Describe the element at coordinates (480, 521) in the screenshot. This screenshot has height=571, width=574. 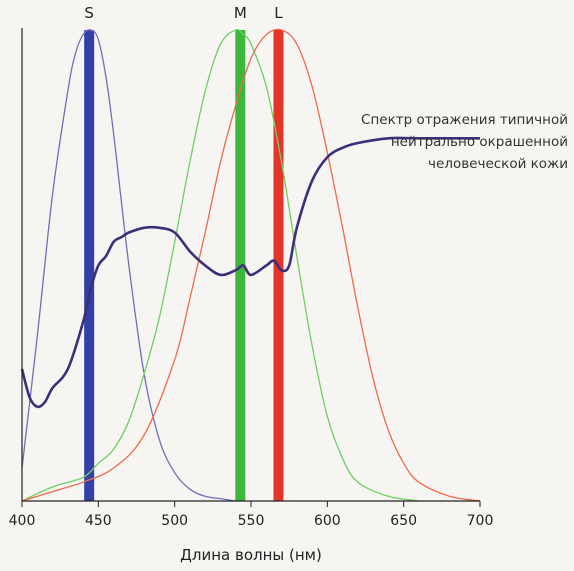
I see `x-tick-label: 700` at that location.